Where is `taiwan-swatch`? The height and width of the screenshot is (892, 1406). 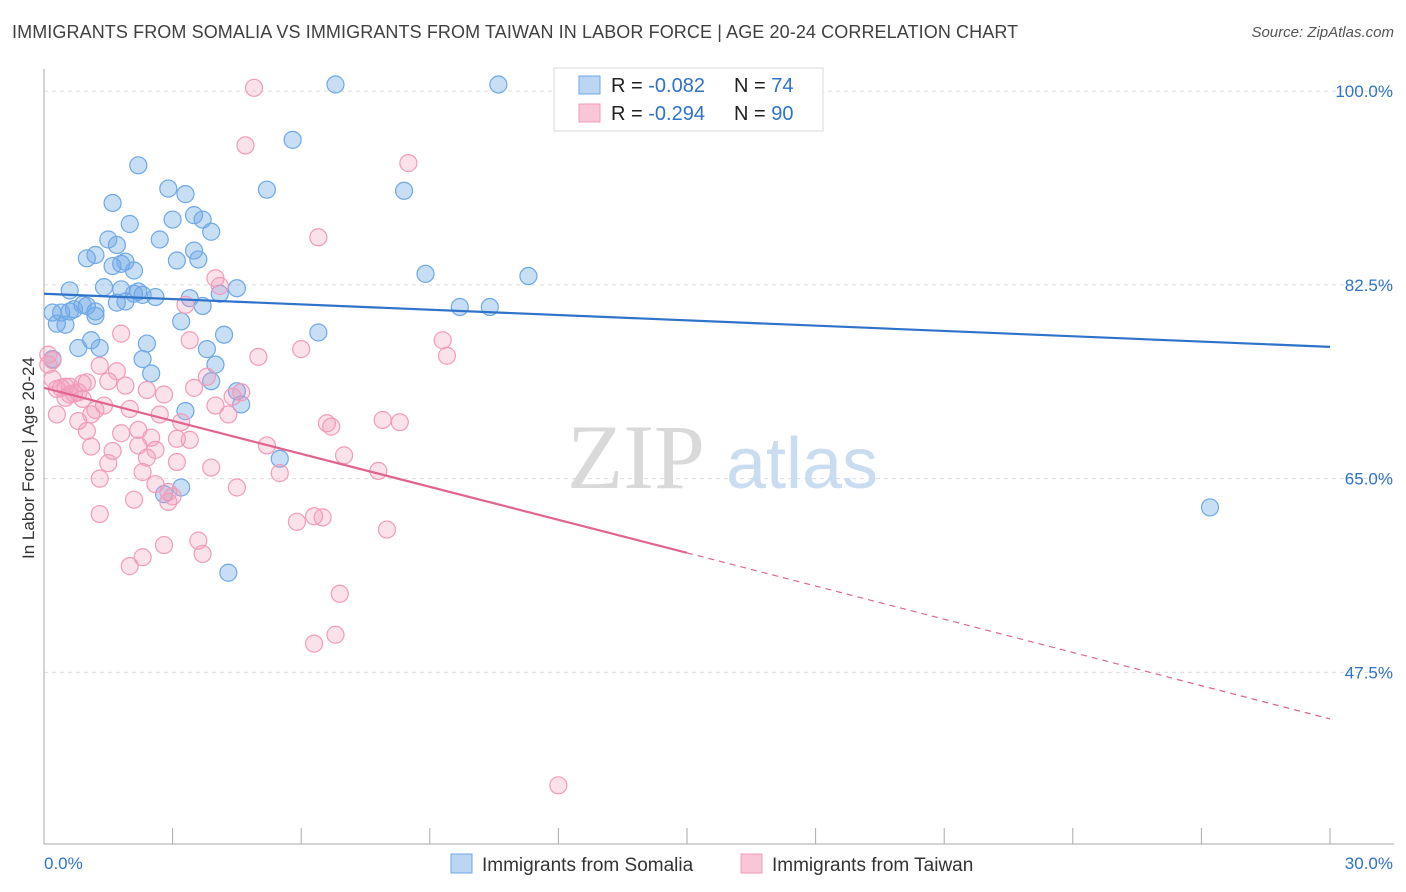 taiwan-swatch is located at coordinates (589, 113).